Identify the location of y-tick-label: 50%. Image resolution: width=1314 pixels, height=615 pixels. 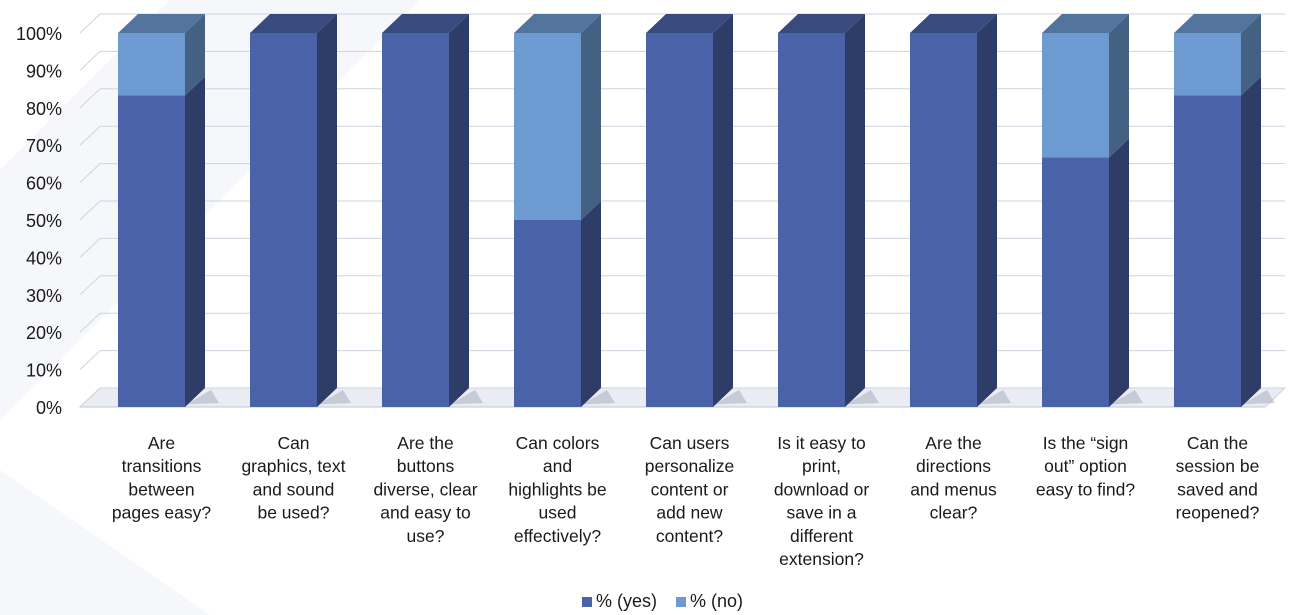
(44, 221).